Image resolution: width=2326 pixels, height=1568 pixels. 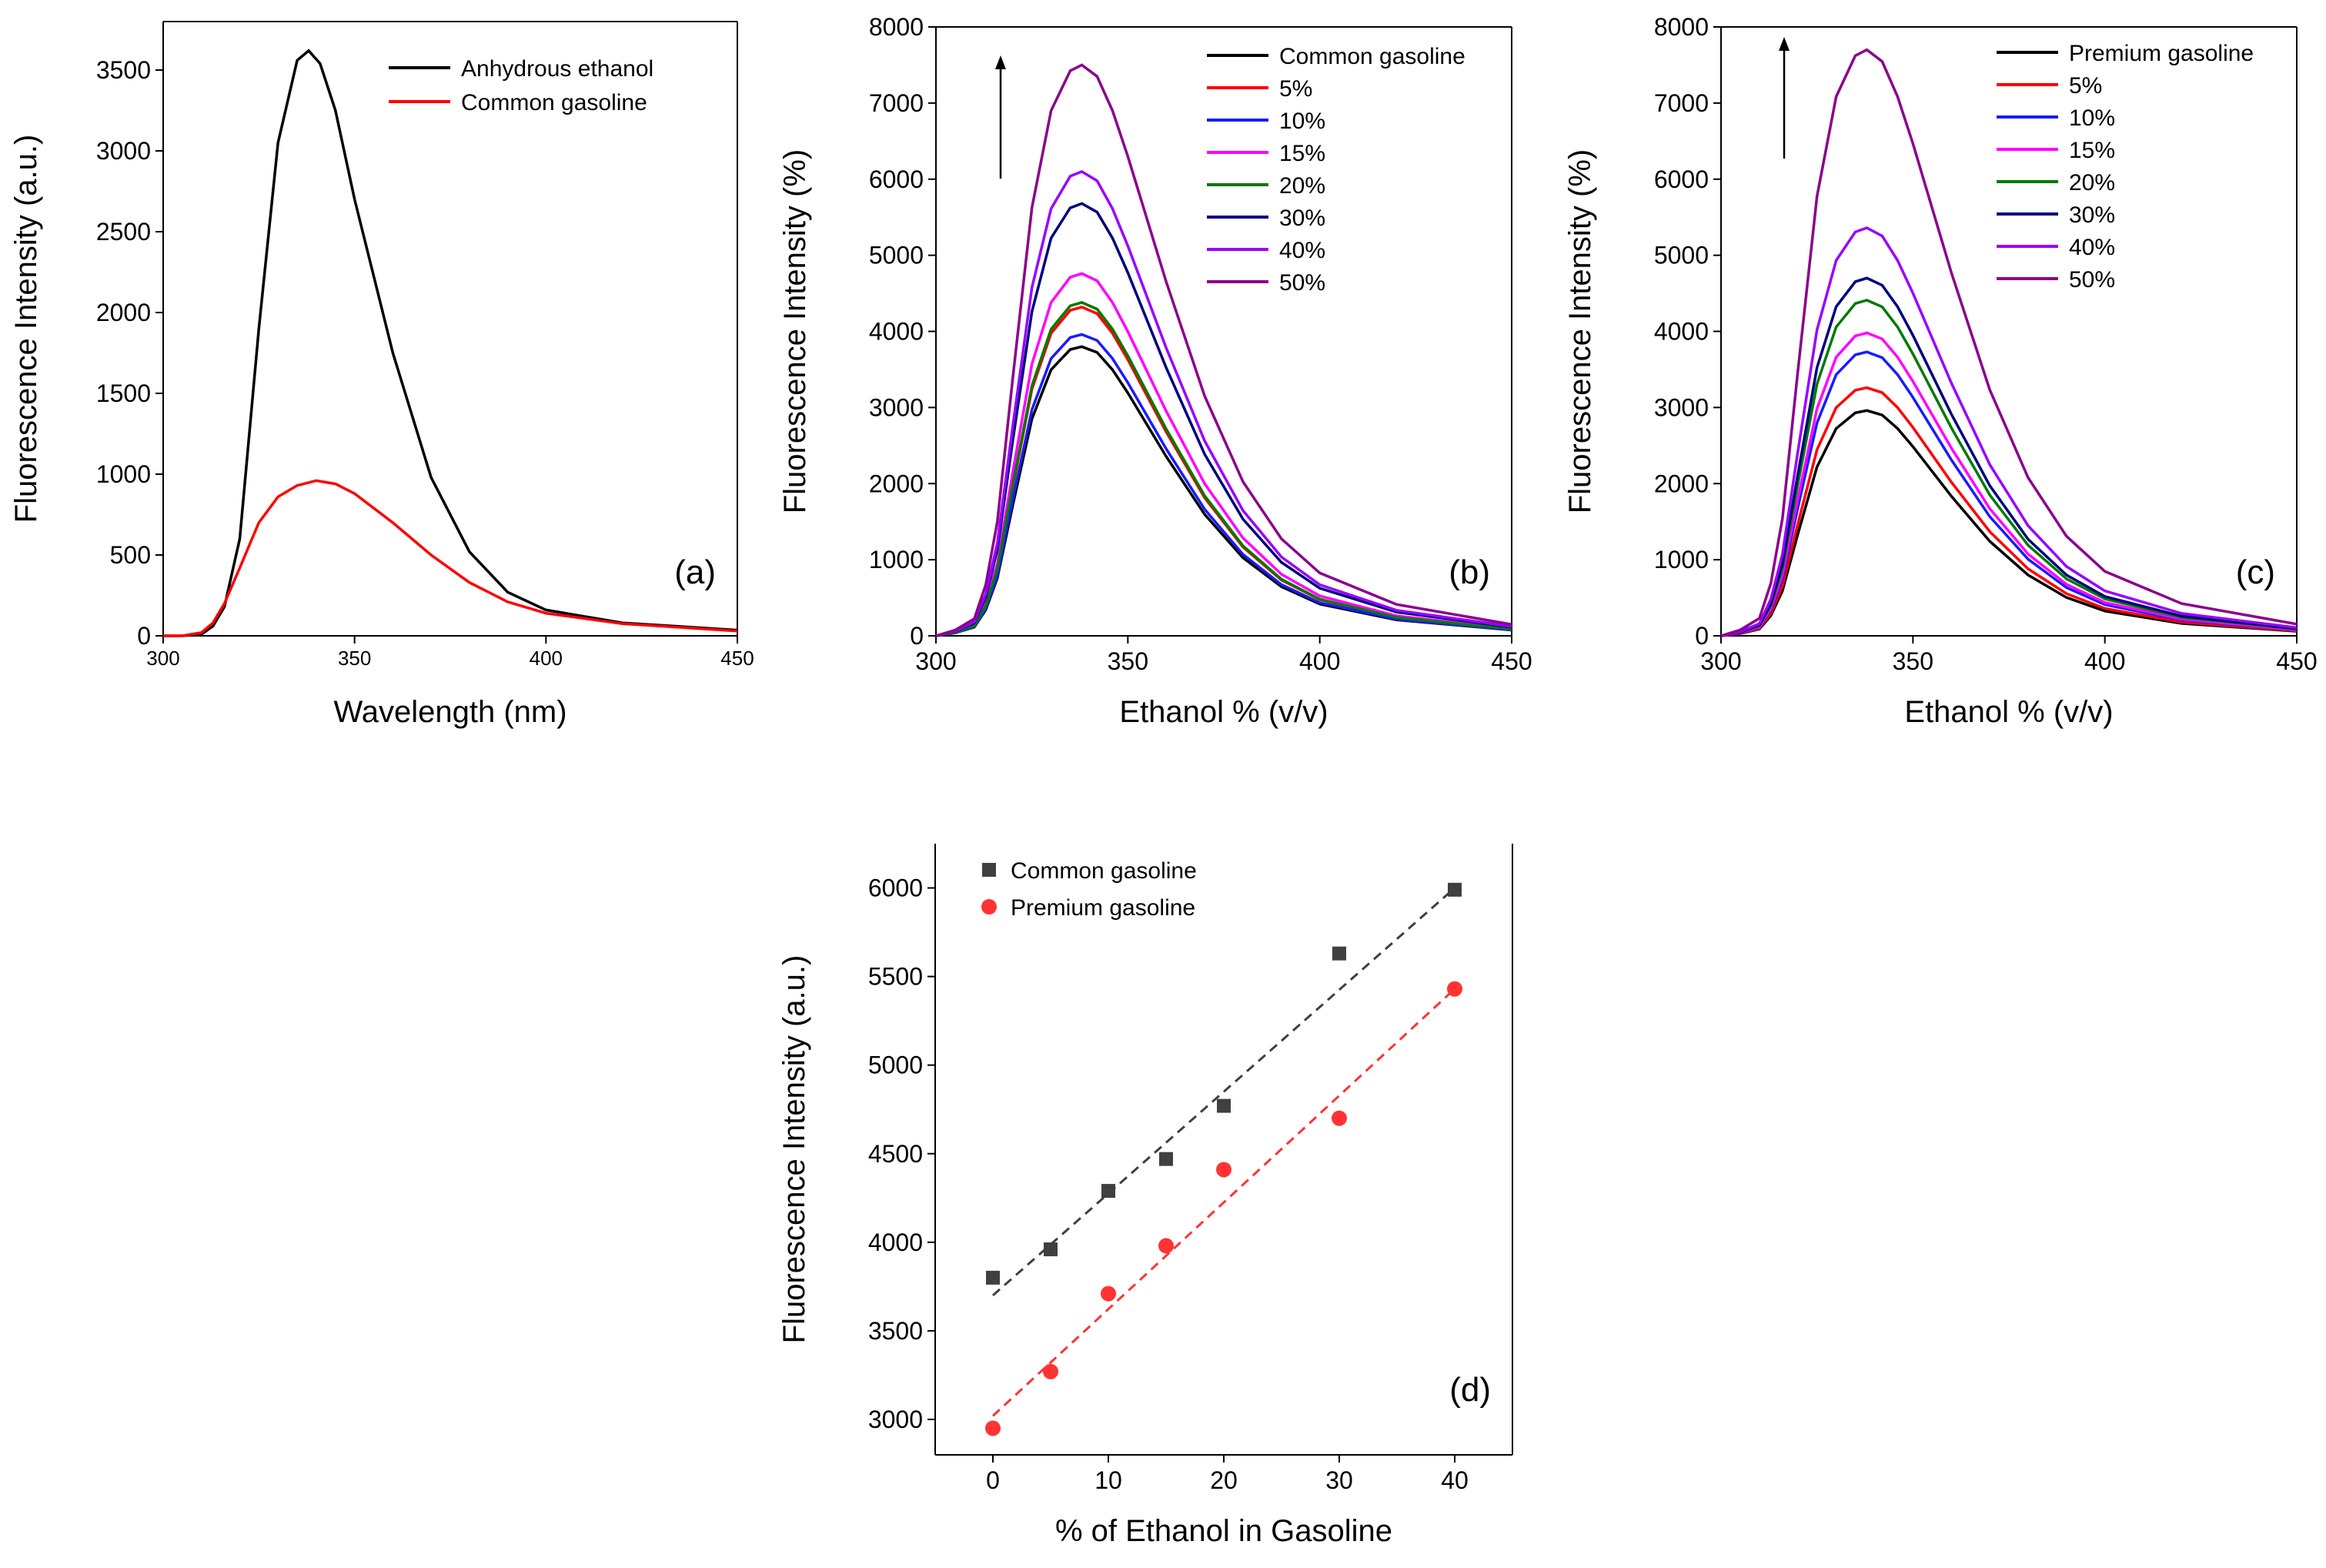 What do you see at coordinates (695, 572) in the screenshot?
I see `panel-label: (a)` at bounding box center [695, 572].